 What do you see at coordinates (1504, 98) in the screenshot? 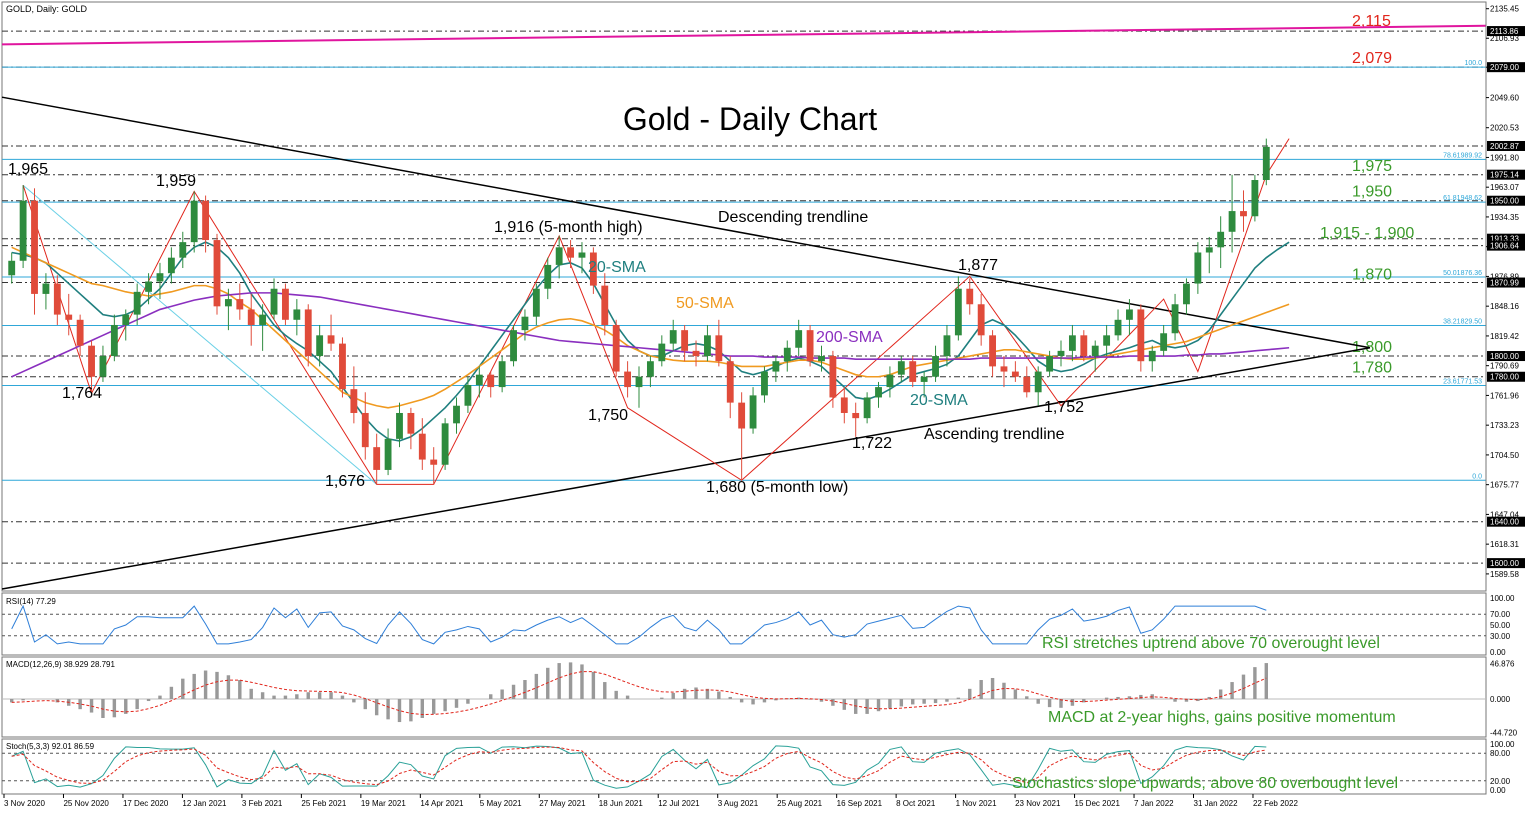
I see `price-tick-label: 2049.60` at bounding box center [1504, 98].